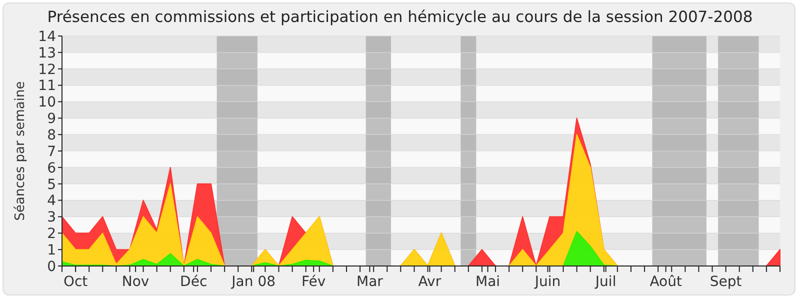 Image resolution: width=800 pixels, height=300 pixels. I want to click on x-tick-label: Mai, so click(487, 282).